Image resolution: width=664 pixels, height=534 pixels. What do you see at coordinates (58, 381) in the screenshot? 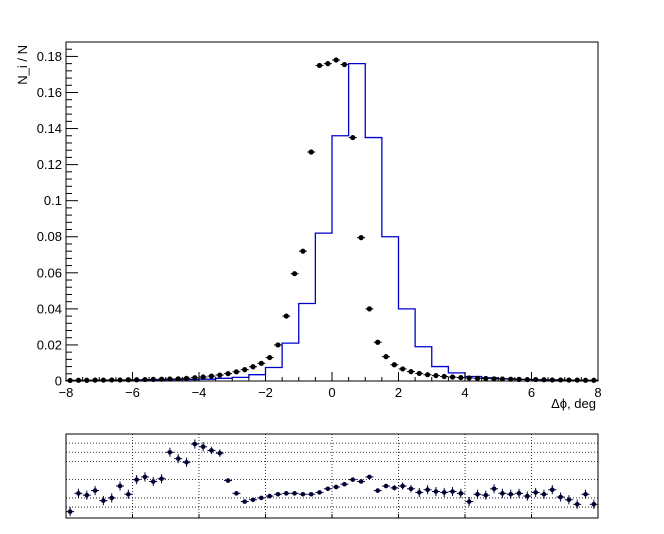
I see `y-tick-label: 0` at bounding box center [58, 381].